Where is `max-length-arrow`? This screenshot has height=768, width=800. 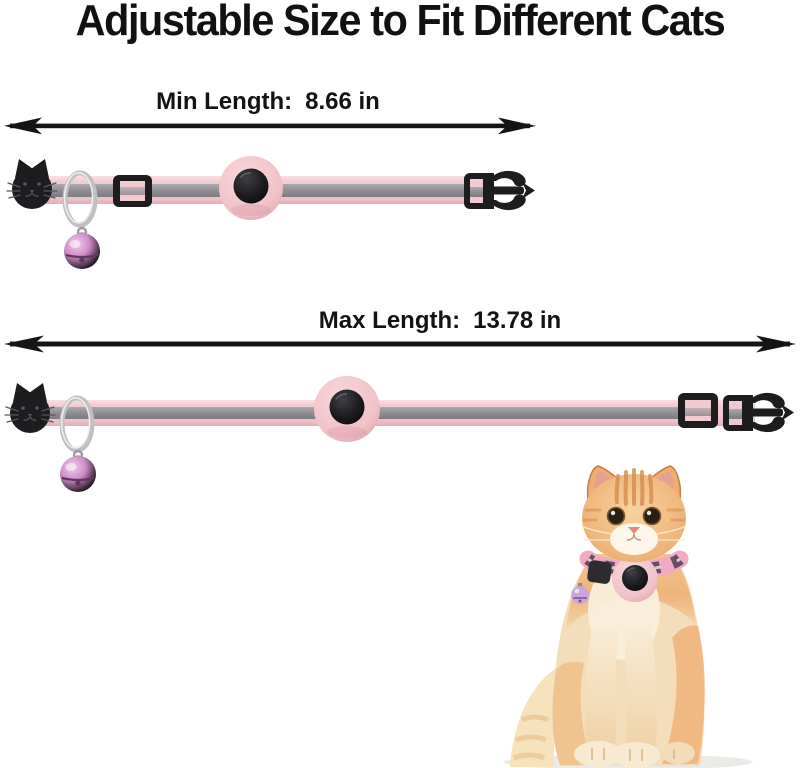 max-length-arrow is located at coordinates (400, 344).